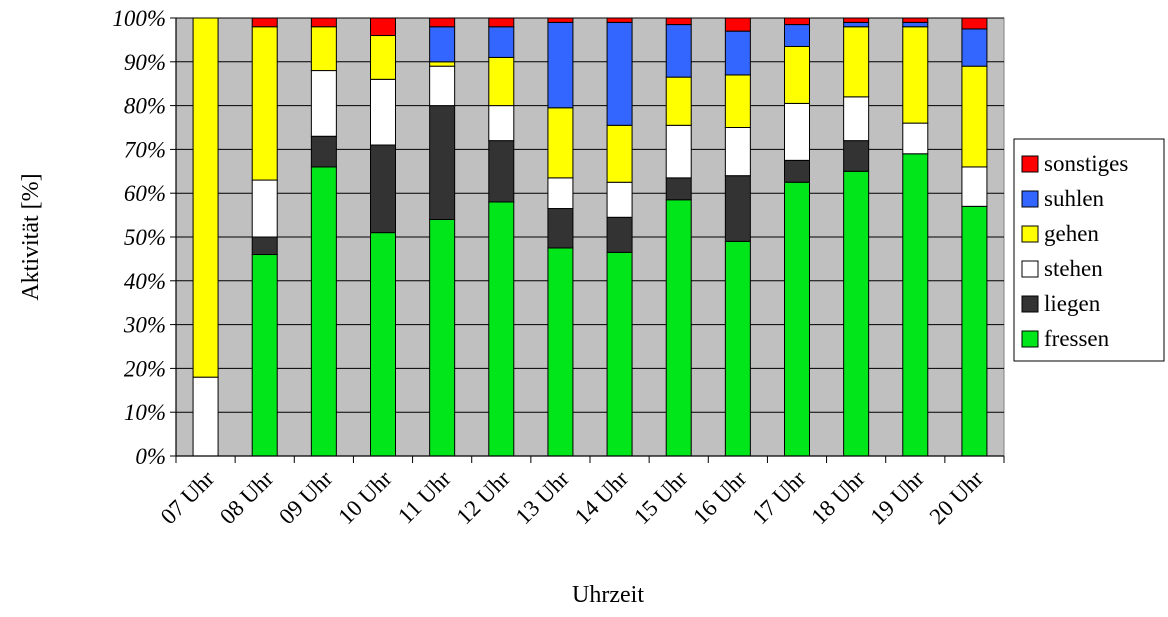 Image resolution: width=1168 pixels, height=617 pixels. I want to click on x-tick-label: 12 Uhr, so click(484, 498).